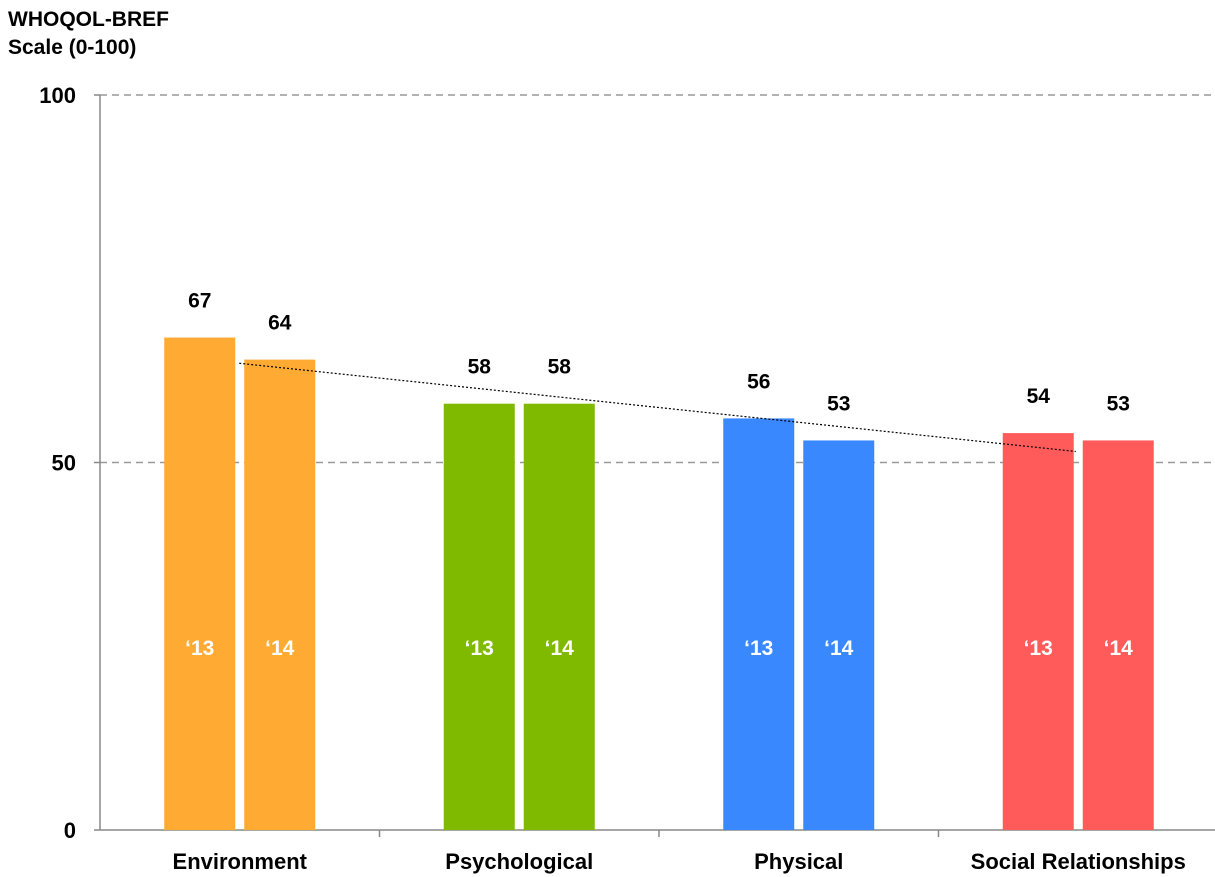 This screenshot has height=877, width=1215. Describe the element at coordinates (280, 323) in the screenshot. I see `data-label: 64` at that location.